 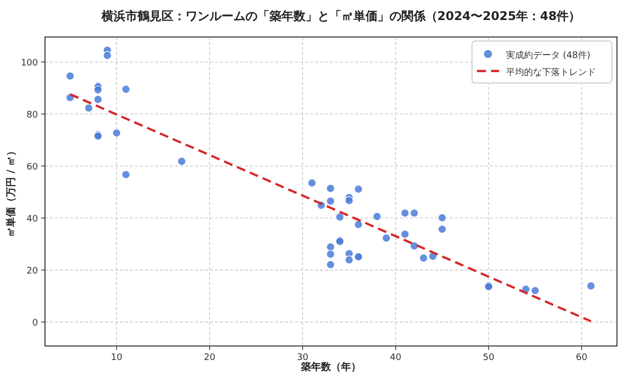 What do you see at coordinates (35, 323) in the screenshot?
I see `y-tick-label: 0` at bounding box center [35, 323].